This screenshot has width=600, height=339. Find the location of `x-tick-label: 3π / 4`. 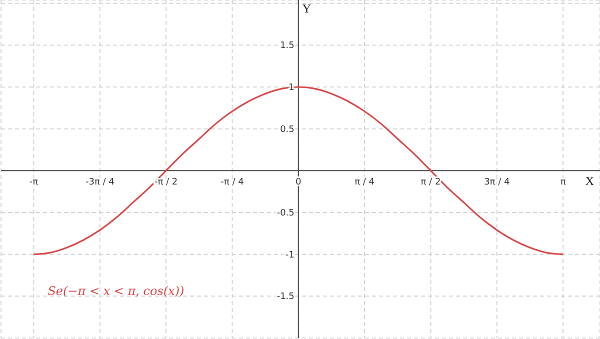

x-tick-label: 3π / 4 is located at coordinates (497, 183).